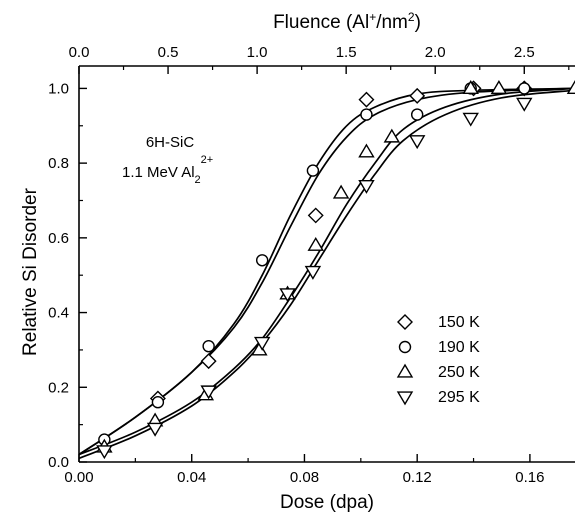 The height and width of the screenshot is (515, 575). Describe the element at coordinates (346, 52) in the screenshot. I see `top-tick-label: 1.5` at that location.